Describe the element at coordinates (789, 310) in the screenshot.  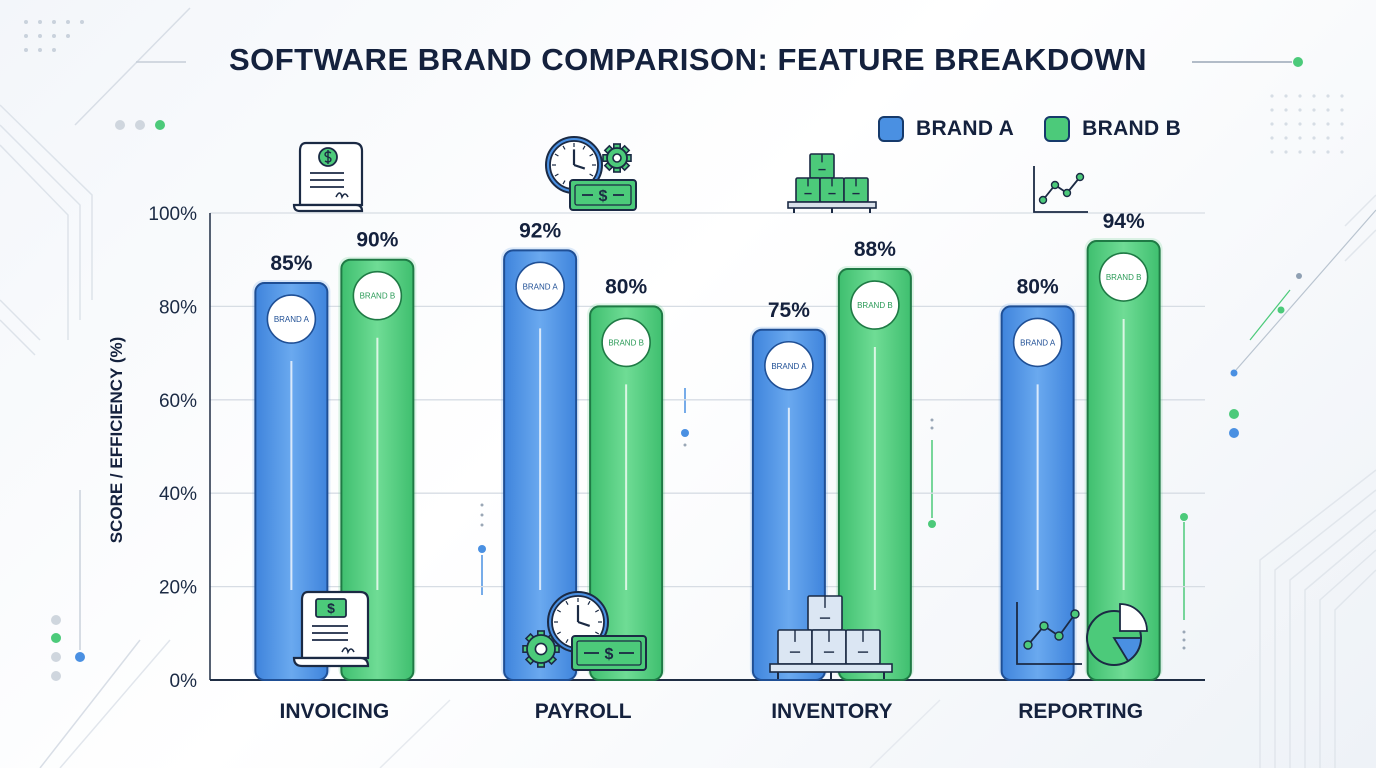
I see `data-label: 75%` at that location.